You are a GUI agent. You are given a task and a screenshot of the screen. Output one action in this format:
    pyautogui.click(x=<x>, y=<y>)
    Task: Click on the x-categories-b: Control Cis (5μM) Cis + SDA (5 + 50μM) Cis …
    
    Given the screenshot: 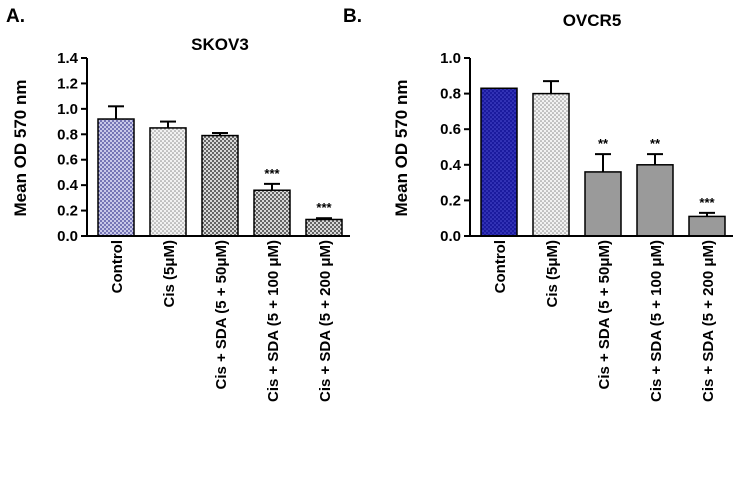 What is the action you would take?
    pyautogui.click(x=604, y=321)
    